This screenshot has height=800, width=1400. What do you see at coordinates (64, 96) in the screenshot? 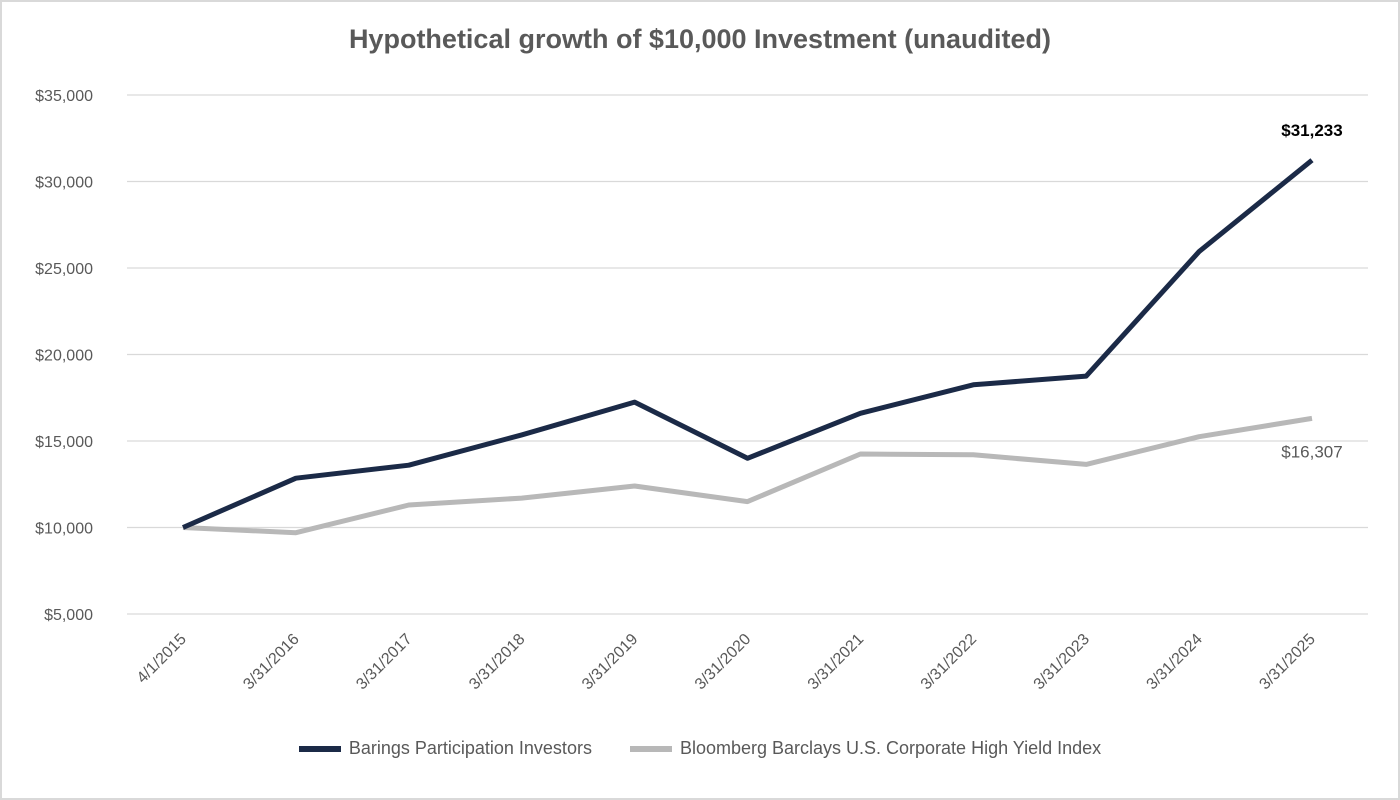
I see `y-tick-label: $35,000` at bounding box center [64, 96].